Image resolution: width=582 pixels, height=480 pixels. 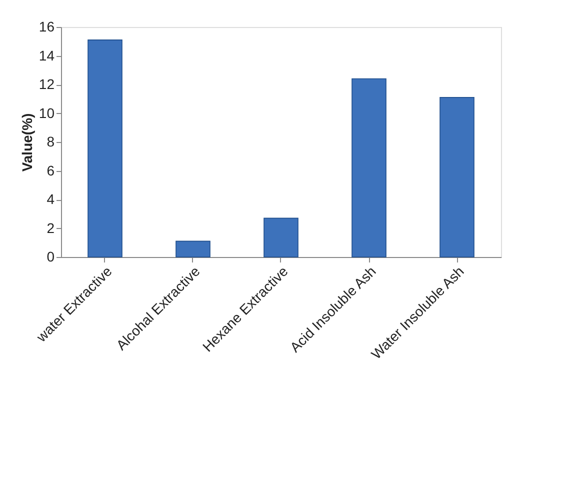 What do you see at coordinates (46, 84) in the screenshot?
I see `y-tick-label: 12` at bounding box center [46, 84].